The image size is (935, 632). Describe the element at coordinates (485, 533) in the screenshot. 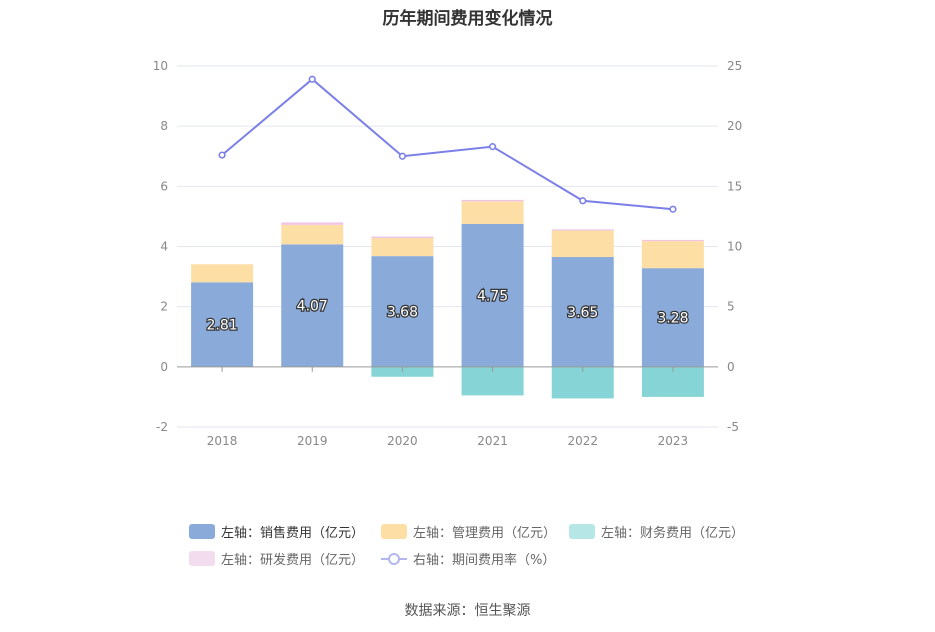

I see `legend-label-admin: 左轴：管理费用（亿元）` at that location.